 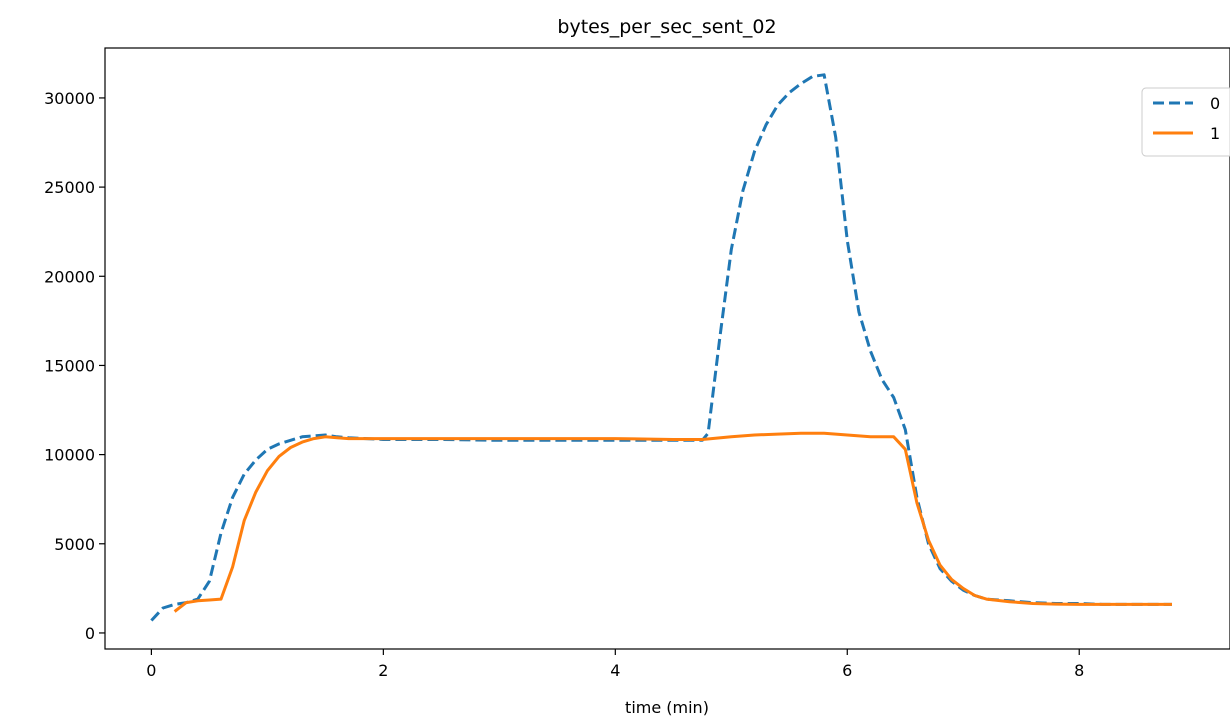 I want to click on legend-label-0: 0, so click(x=1215, y=103).